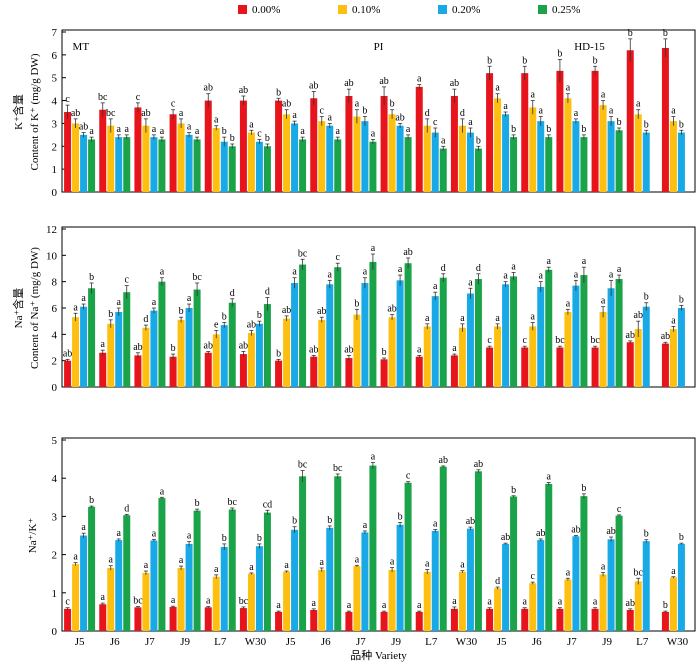  What do you see at coordinates (55, 33) in the screenshot?
I see `y-tick-label: 7` at bounding box center [55, 33].